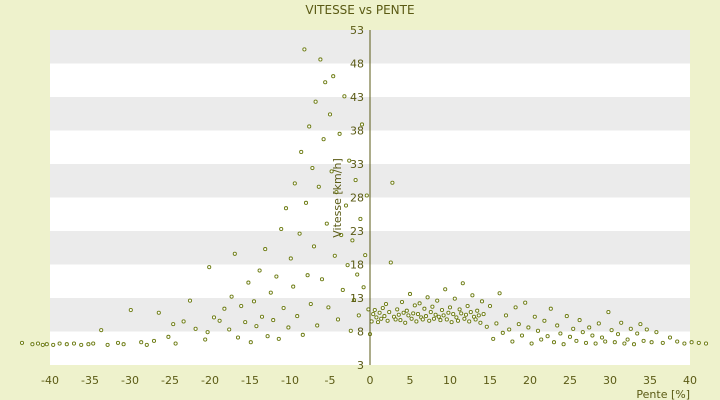  What do you see at coordinates (360, 332) in the screenshot?
I see `y-tick-label: 8` at bounding box center [360, 332].